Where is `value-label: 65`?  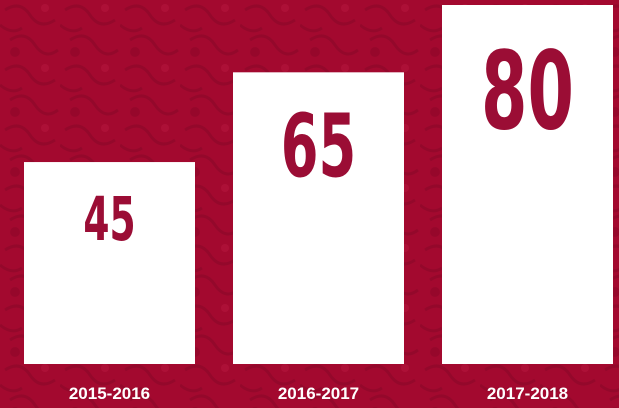 value-label: 65 is located at coordinates (318, 147).